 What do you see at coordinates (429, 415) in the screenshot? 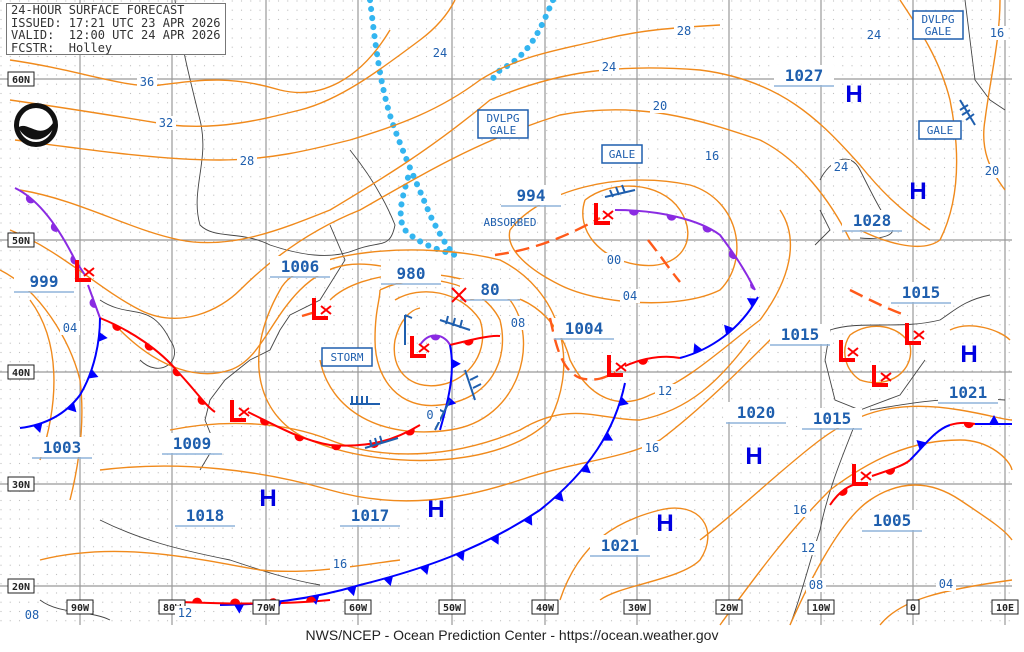
I see `isobar-label: 0` at bounding box center [429, 415].